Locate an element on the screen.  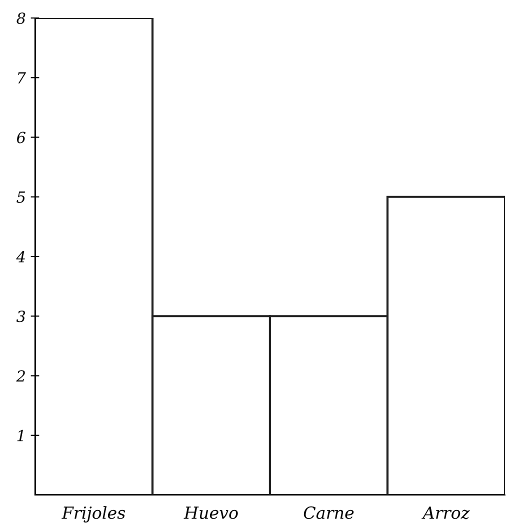
y-tick-label: 1 is located at coordinates (20, 436).